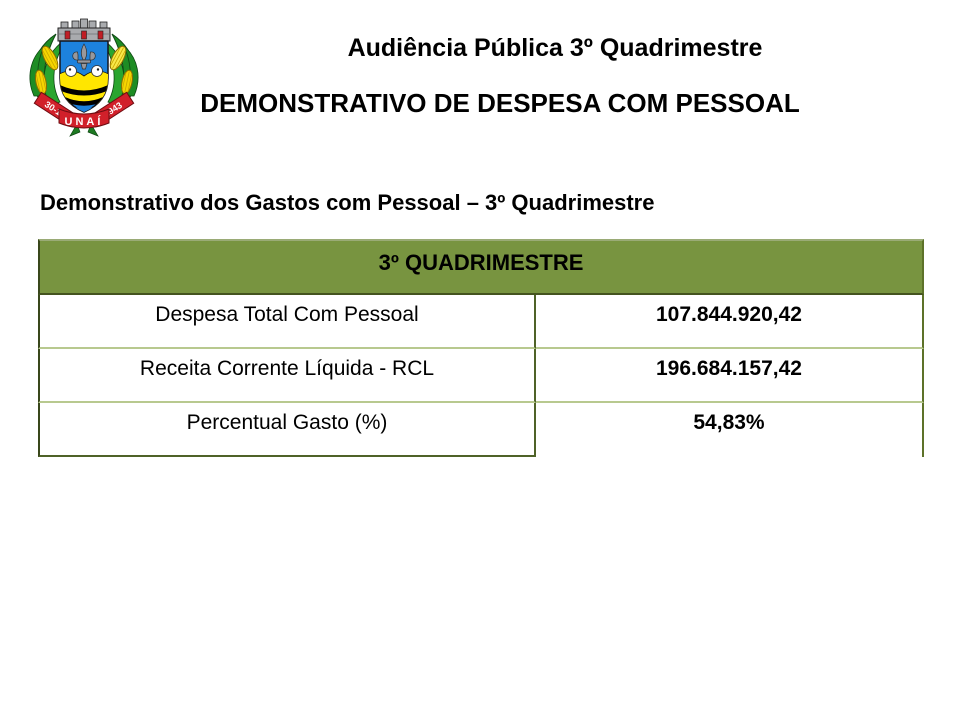  What do you see at coordinates (49, 72) in the screenshot?
I see `left-corn-branch` at bounding box center [49, 72].